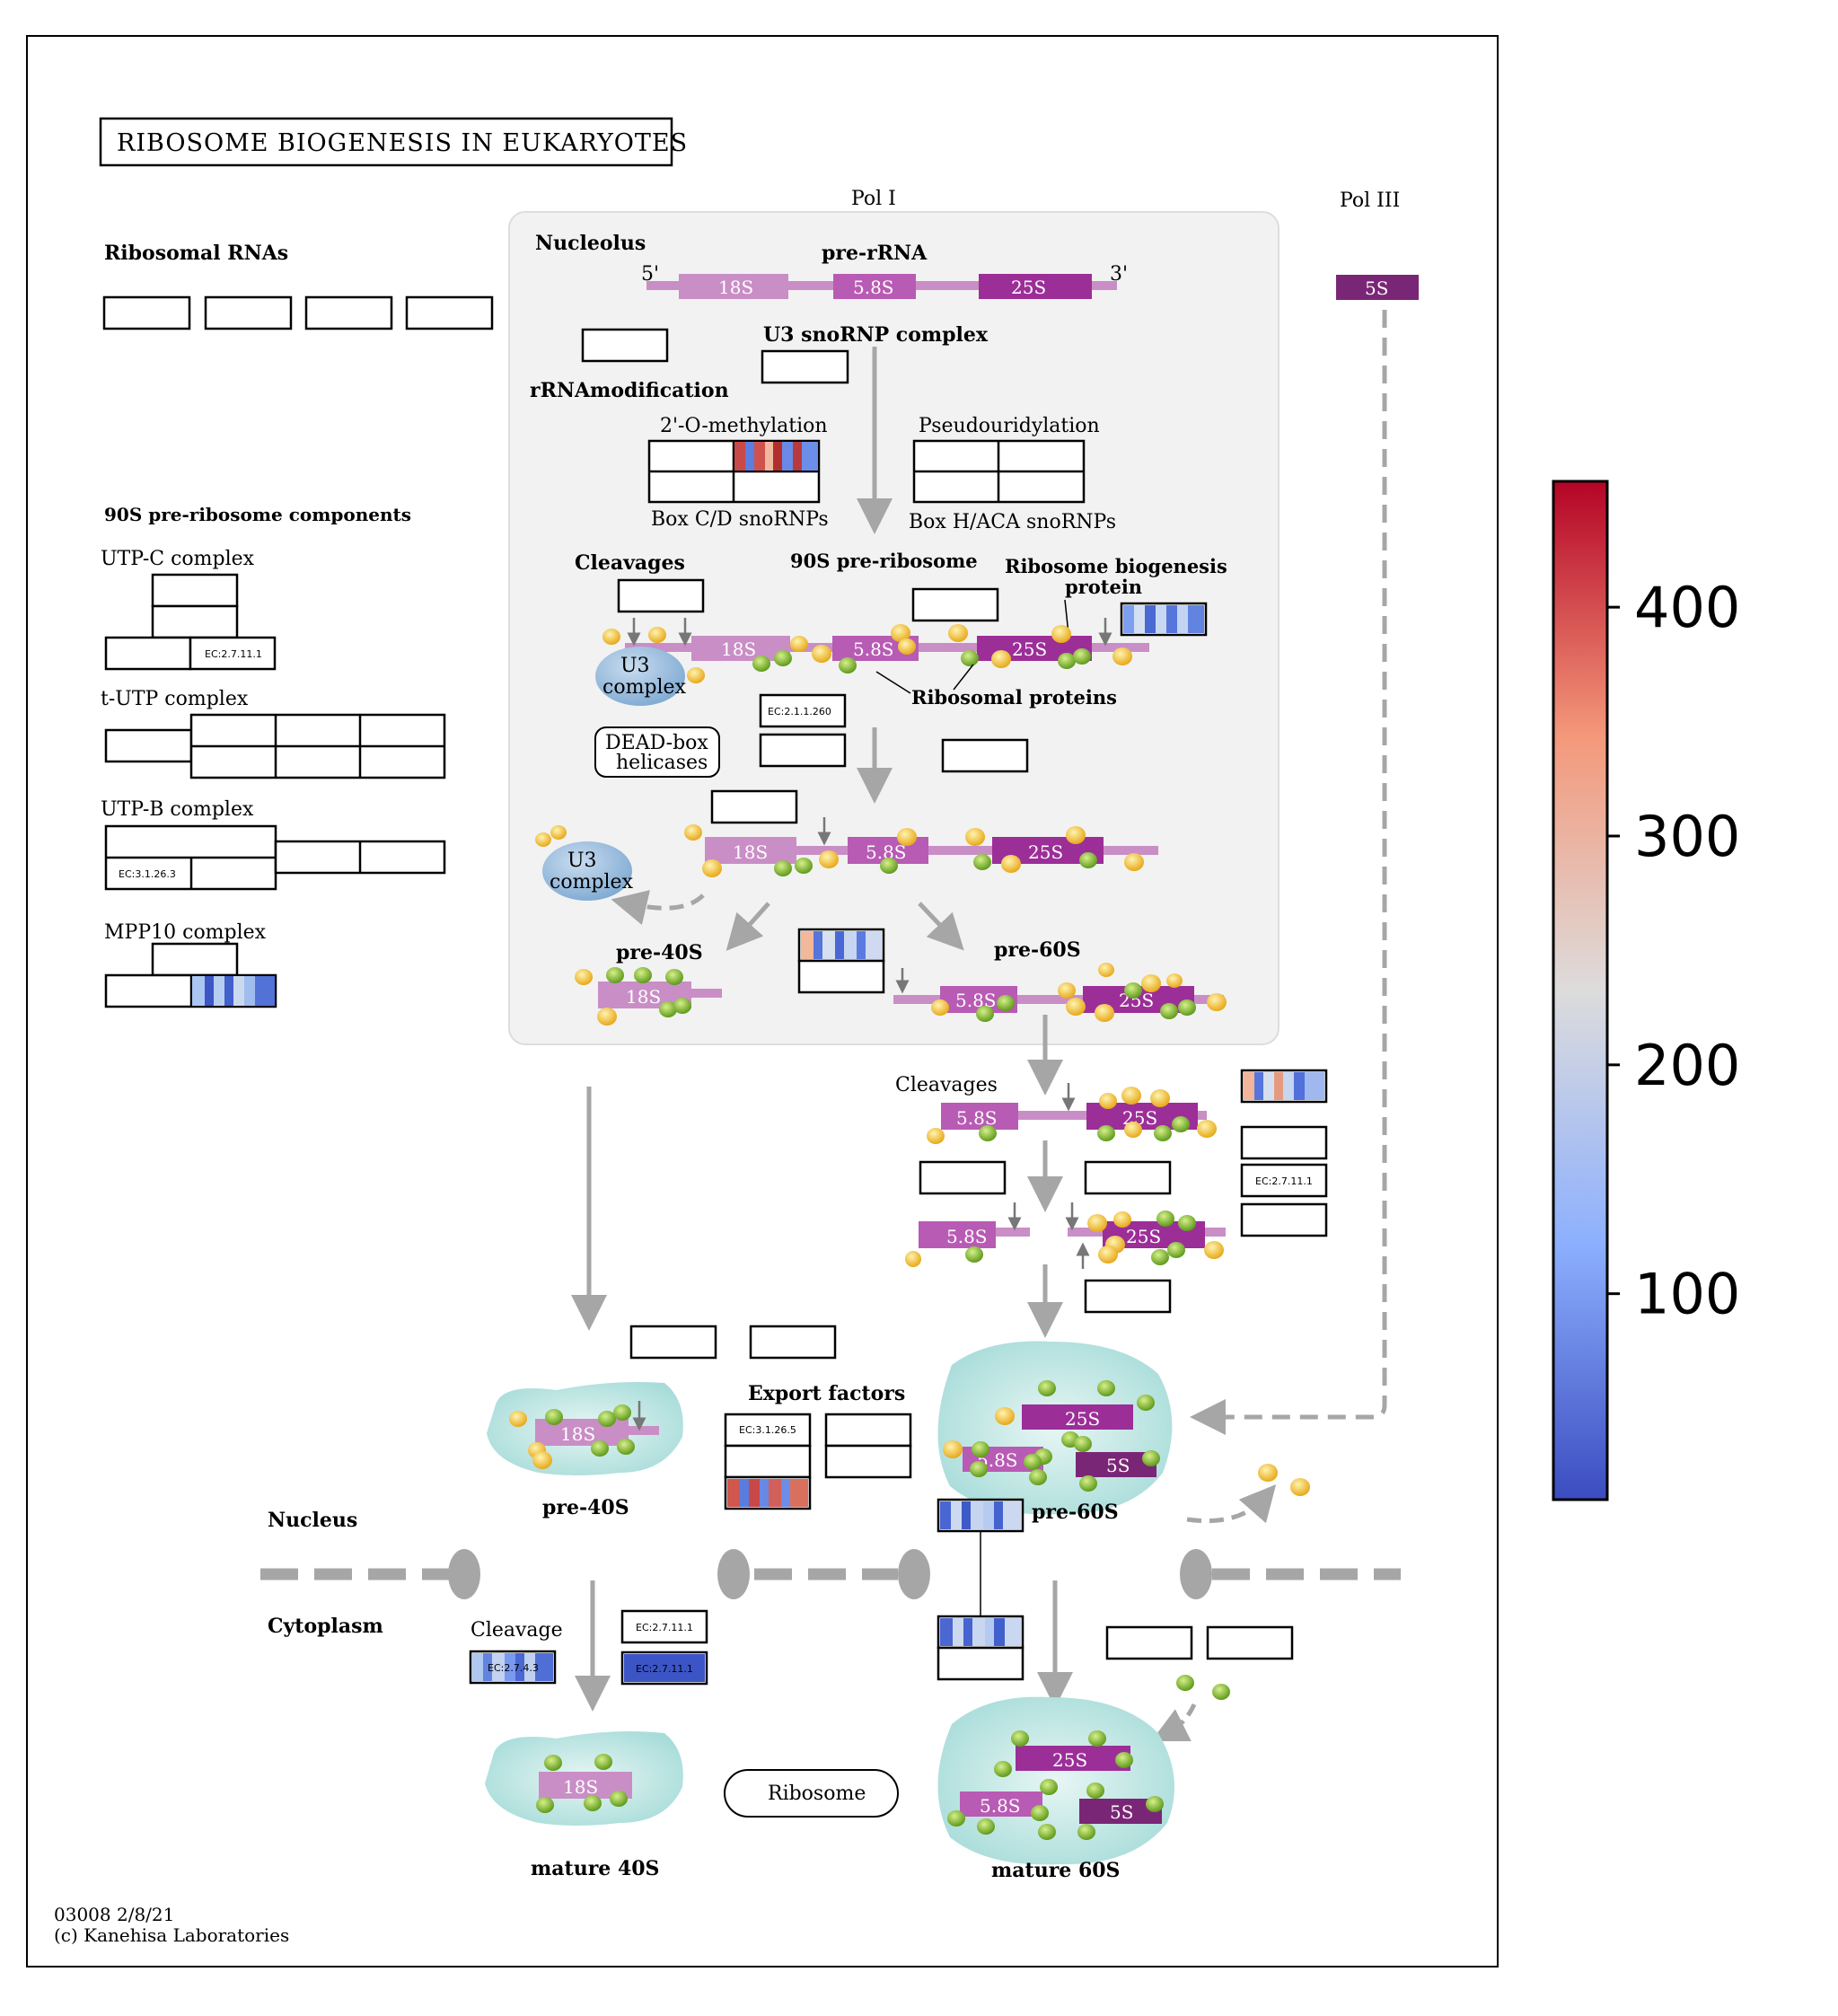 Image resolution: width=1838 pixels, height=2016 pixels. Describe the element at coordinates (1376, 288) in the screenshot. I see `pol-iii-5s-label: 5S` at that location.